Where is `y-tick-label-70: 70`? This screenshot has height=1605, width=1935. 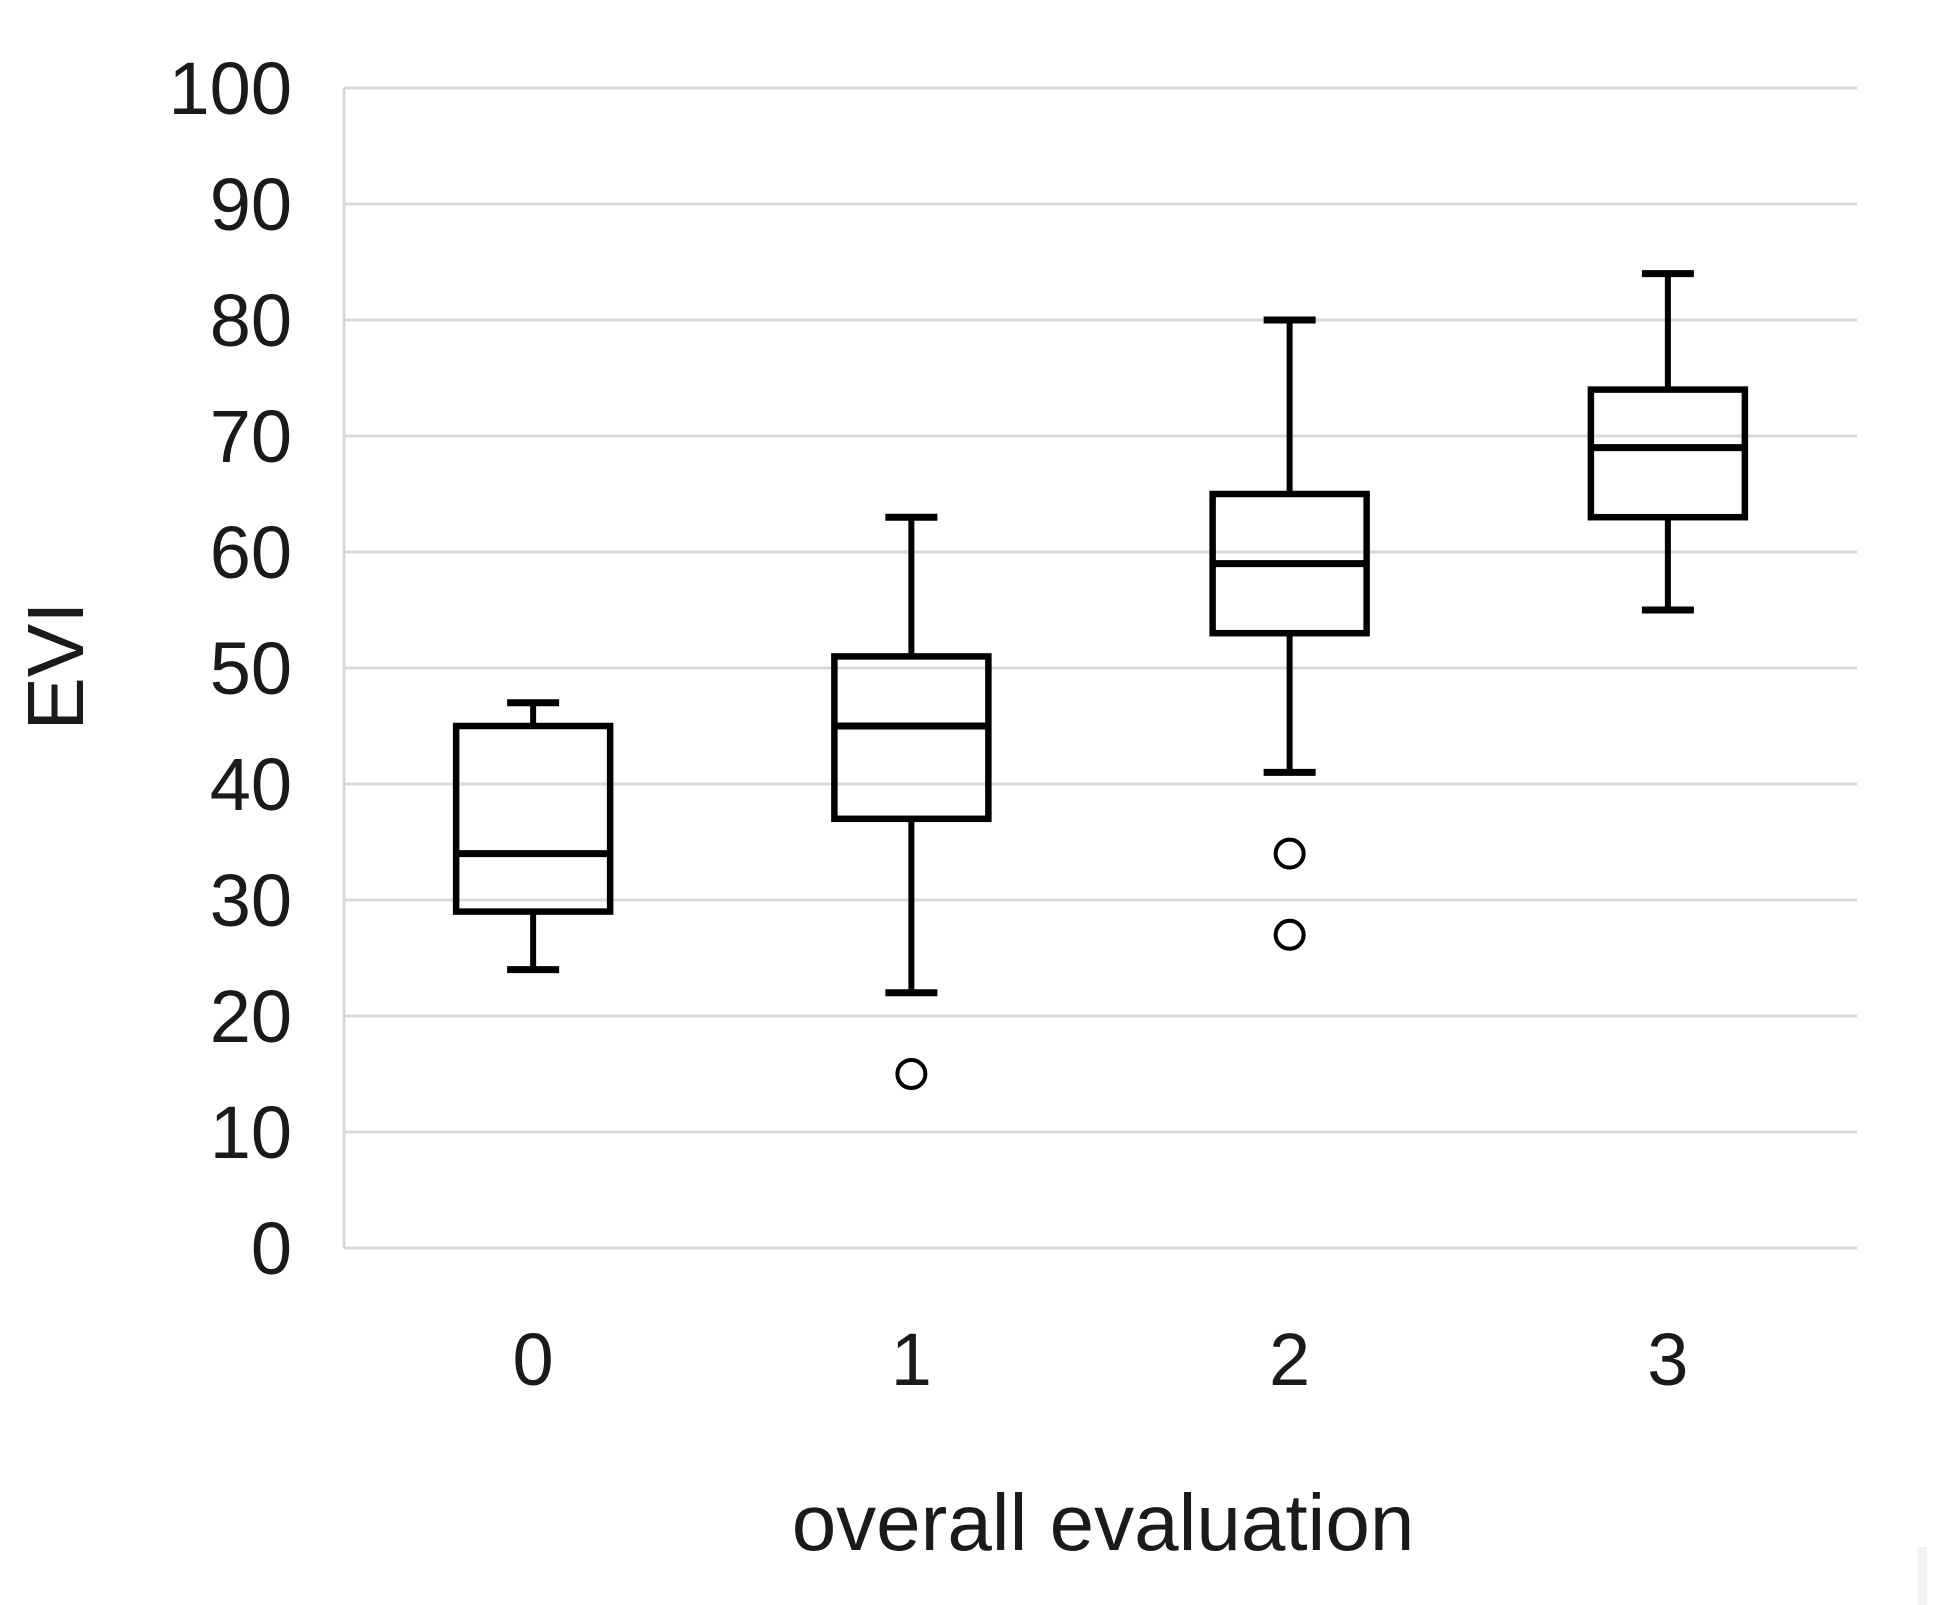 y-tick-label-70: 70 is located at coordinates (251, 436).